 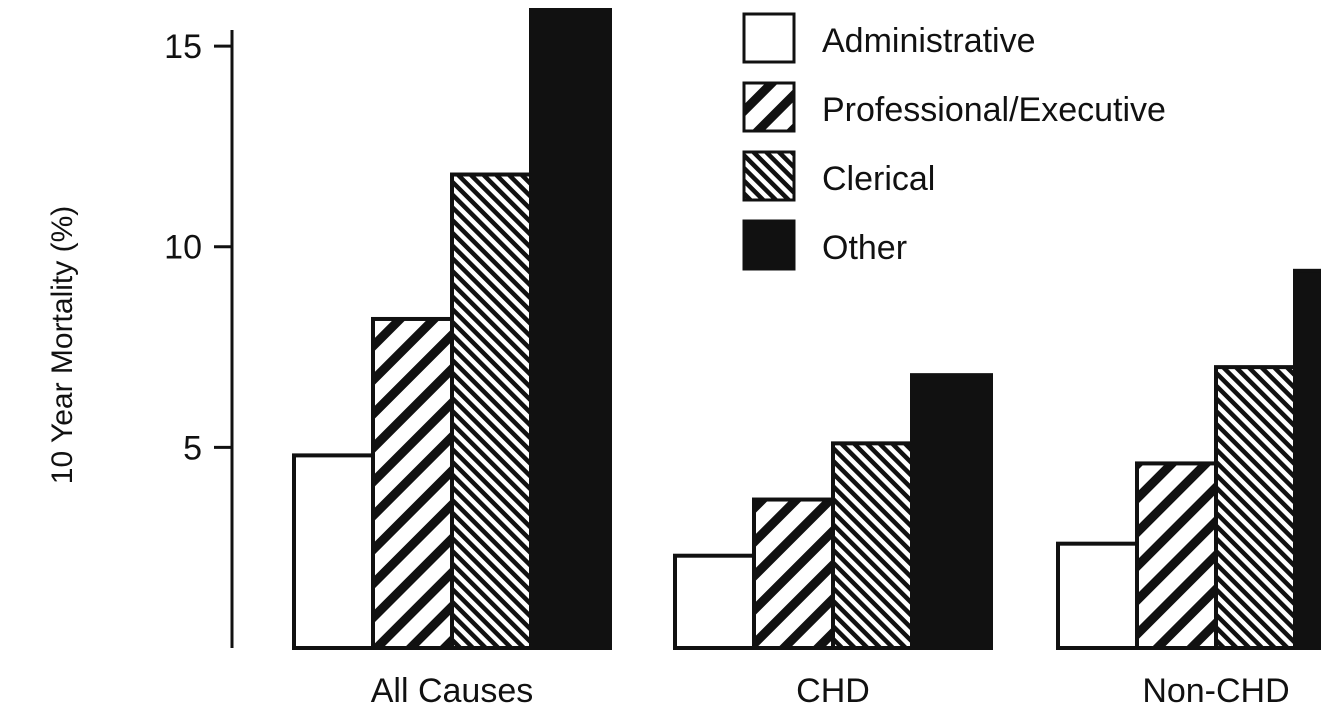 I want to click on y-ticks: 5 10 15, so click(x=198, y=247).